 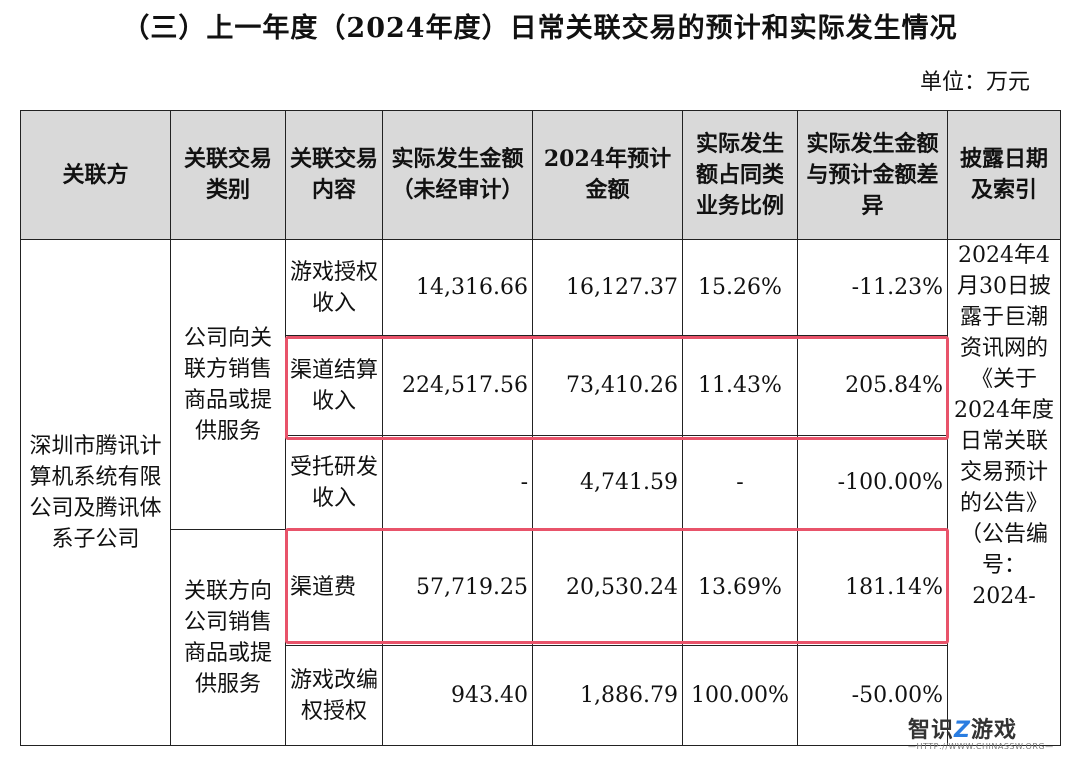 What do you see at coordinates (607, 695) in the screenshot?
I see `estimate-cell: 1,886.79` at bounding box center [607, 695].